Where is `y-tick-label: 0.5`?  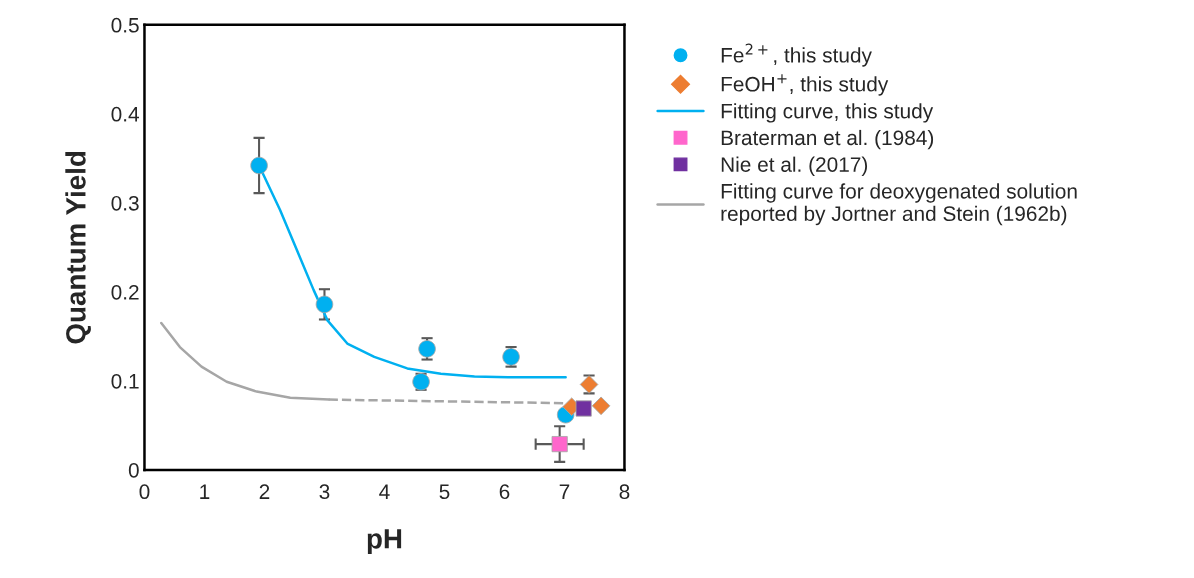 y-tick-label: 0.5 is located at coordinates (125, 25).